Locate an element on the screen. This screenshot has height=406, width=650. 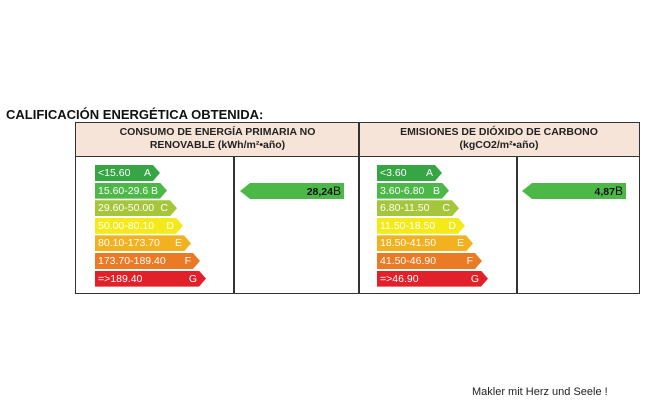
obtained-rating-arrow: 4,87B is located at coordinates (574, 191).